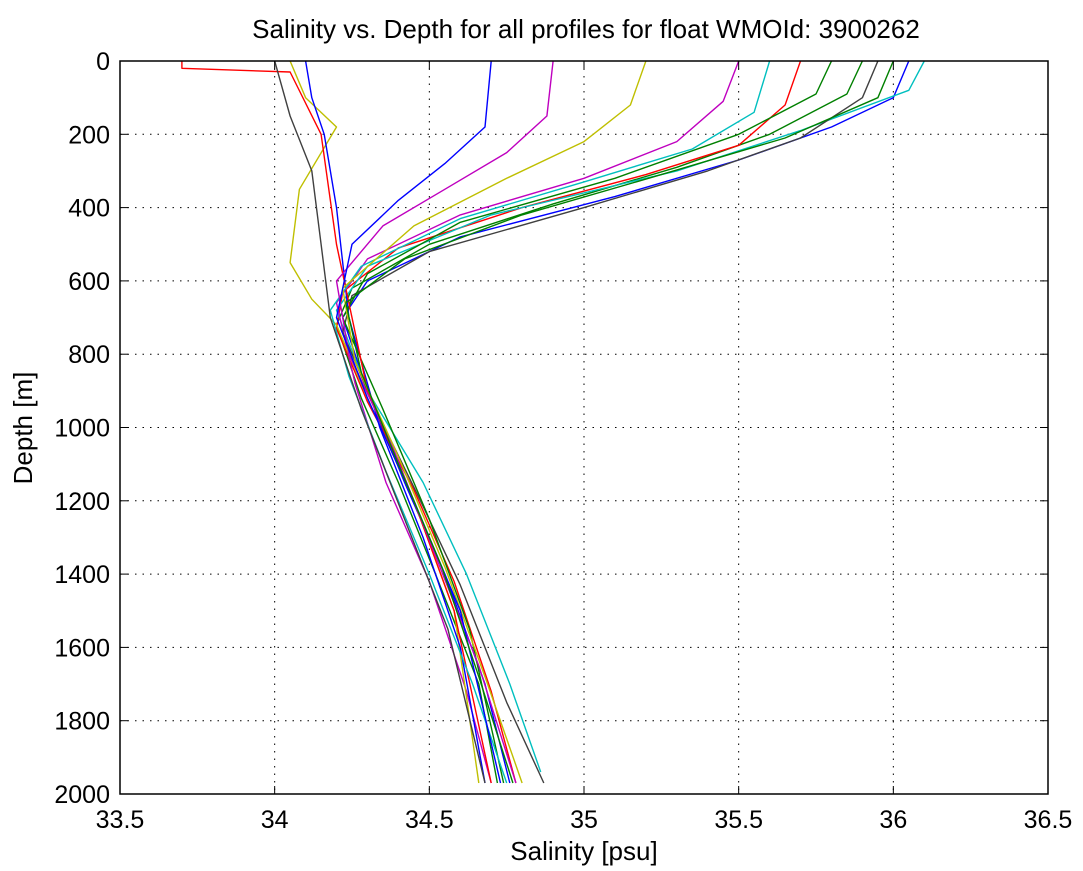  Describe the element at coordinates (82, 648) in the screenshot. I see `y-tick-label: 1600` at that location.